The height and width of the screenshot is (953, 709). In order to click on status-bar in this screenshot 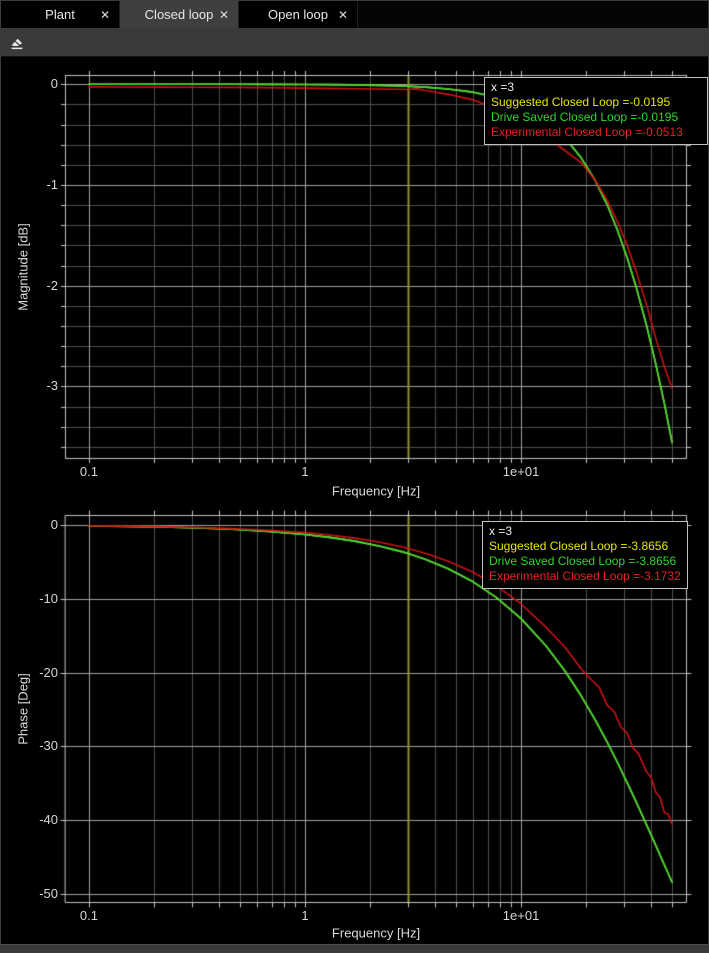, I will do `click(354, 948)`.